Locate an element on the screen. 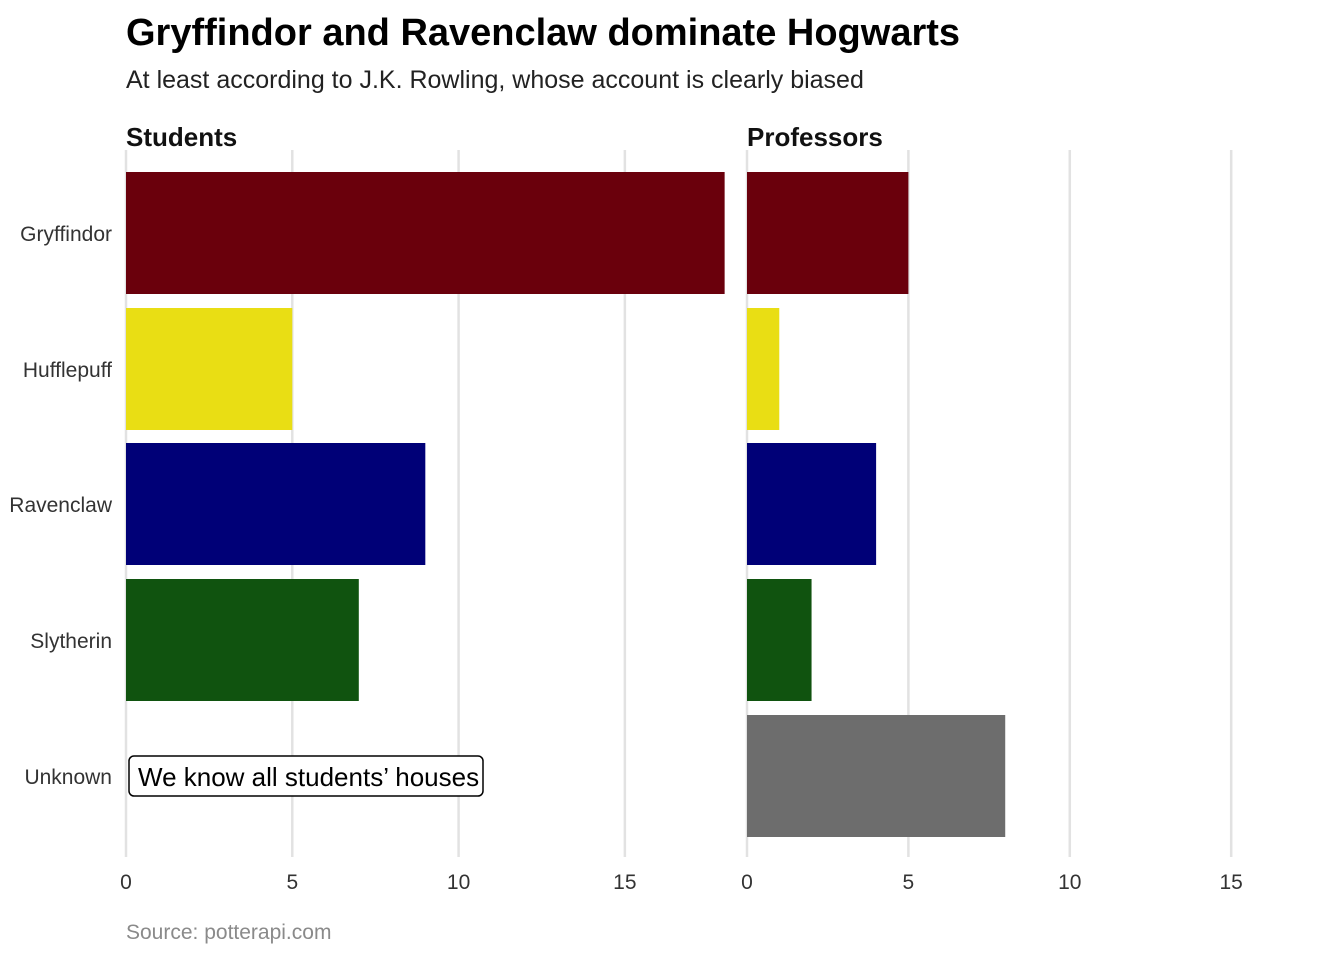  annotation-box is located at coordinates (306, 776).